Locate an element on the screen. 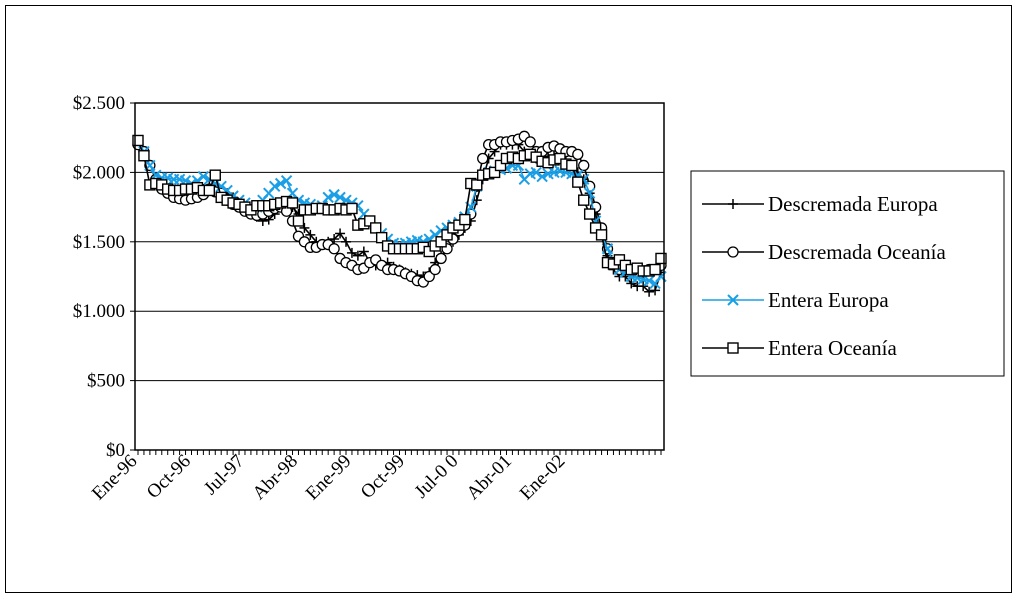  x-tick-label: Oct-96 is located at coordinates (169, 477).